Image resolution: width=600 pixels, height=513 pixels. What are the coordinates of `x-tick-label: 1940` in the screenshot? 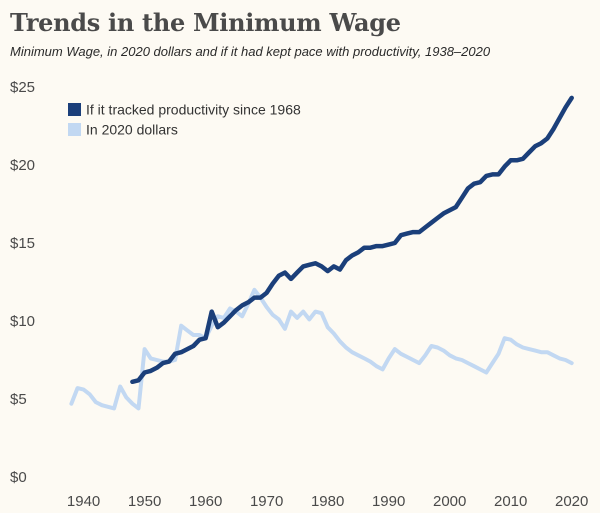 It's located at (83, 501).